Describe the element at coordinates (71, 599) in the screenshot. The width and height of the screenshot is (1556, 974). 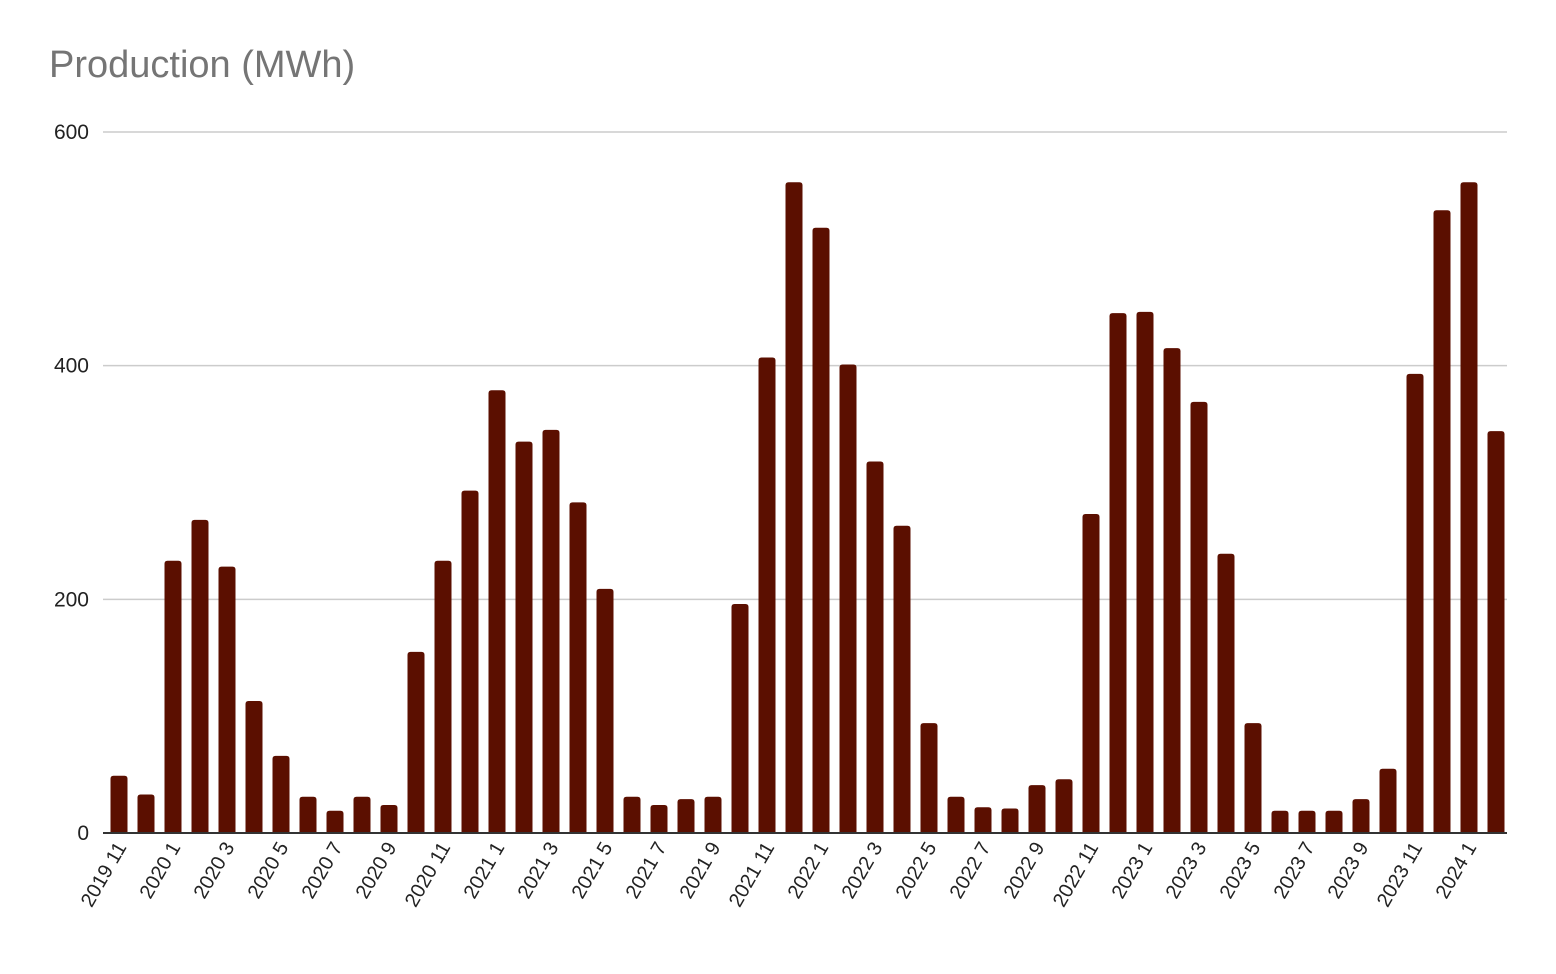
I see `y-tick-label: 200` at that location.